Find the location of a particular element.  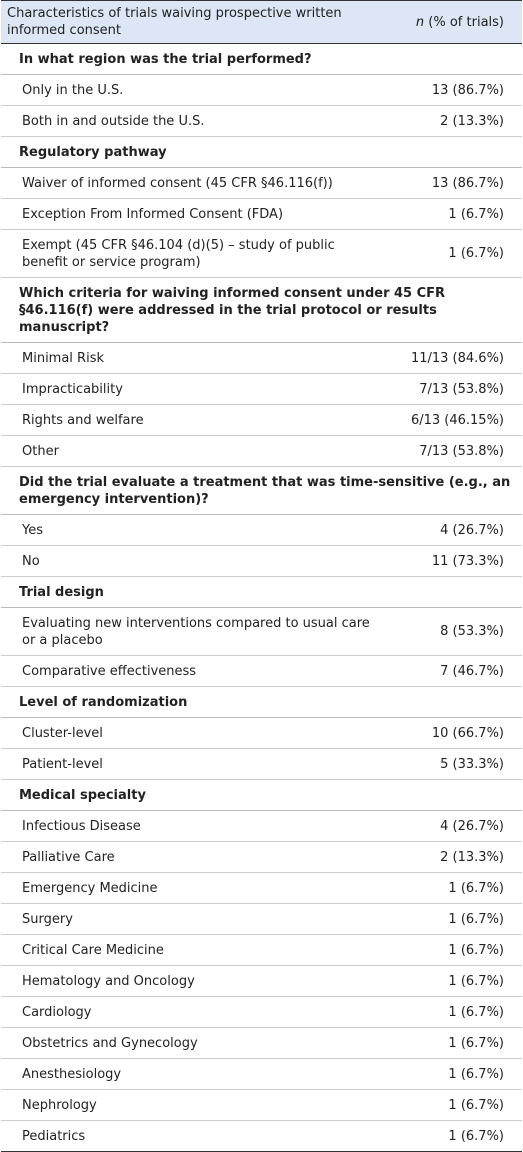

section-row: Trial design is located at coordinates (261, 592).